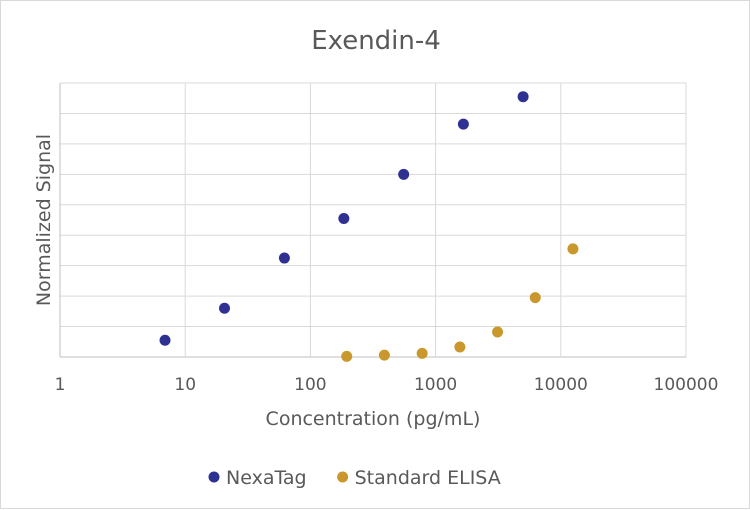 Image resolution: width=750 pixels, height=510 pixels. I want to click on legend-label: Standard ELISA, so click(428, 478).